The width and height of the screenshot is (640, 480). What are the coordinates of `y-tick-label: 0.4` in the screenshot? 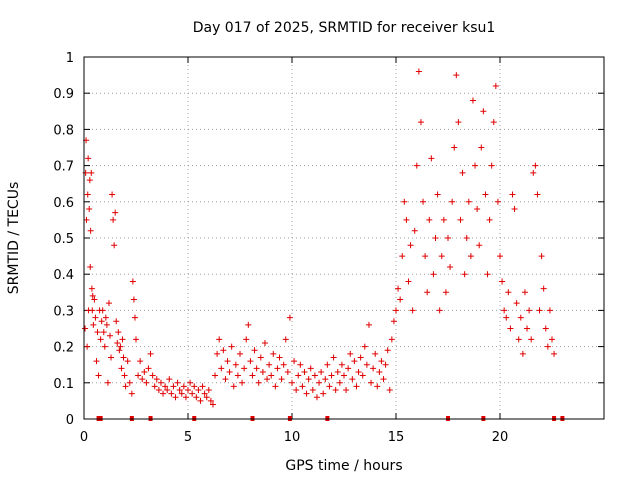 It's located at (63, 275).